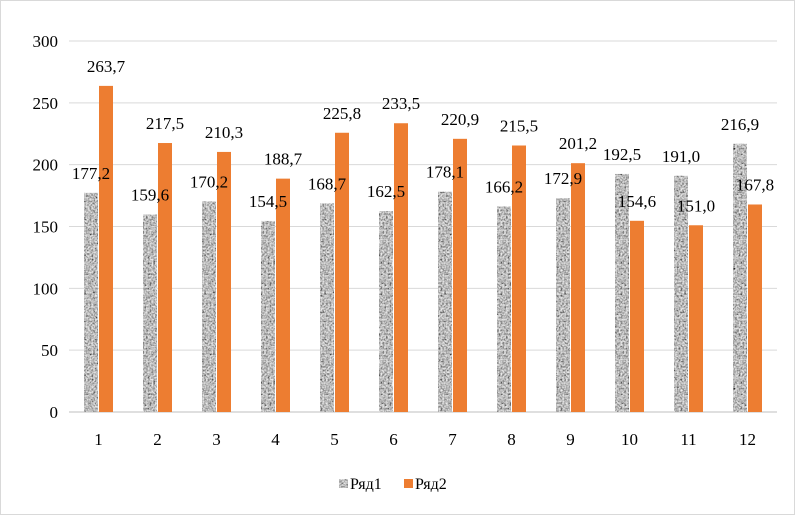 The width and height of the screenshot is (795, 516). Describe the element at coordinates (570, 439) in the screenshot. I see `x-tick-label: 9` at that location.